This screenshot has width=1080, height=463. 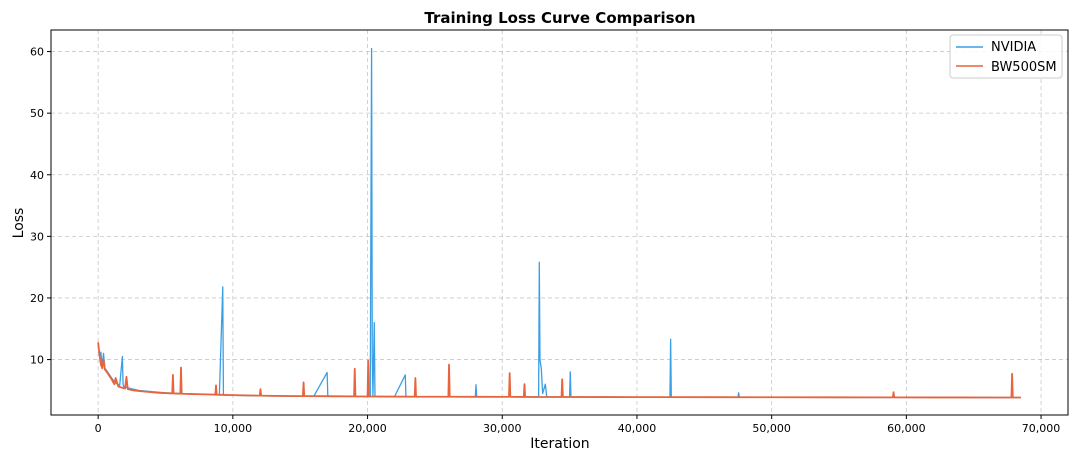 I want to click on legend-box, so click(x=1006, y=56).